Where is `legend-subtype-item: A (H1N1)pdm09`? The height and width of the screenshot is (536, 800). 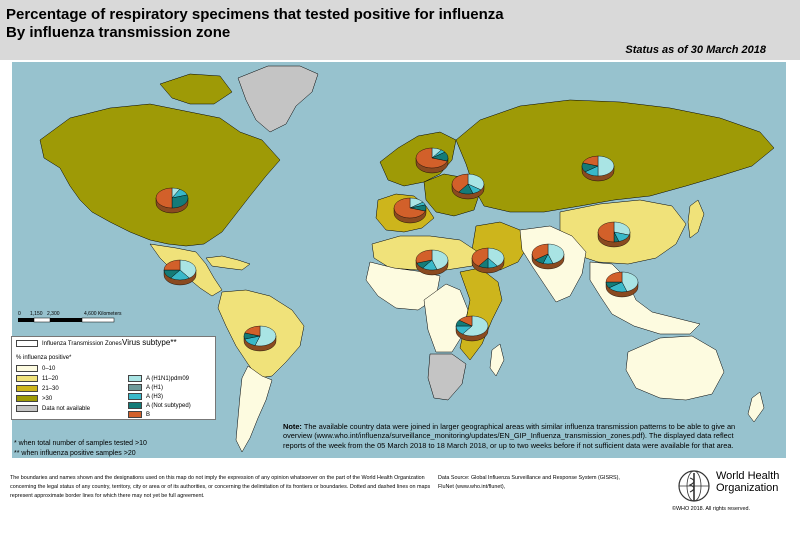
legend-subtype-item: A (H1N1)pdm09 is located at coordinates (158, 378).